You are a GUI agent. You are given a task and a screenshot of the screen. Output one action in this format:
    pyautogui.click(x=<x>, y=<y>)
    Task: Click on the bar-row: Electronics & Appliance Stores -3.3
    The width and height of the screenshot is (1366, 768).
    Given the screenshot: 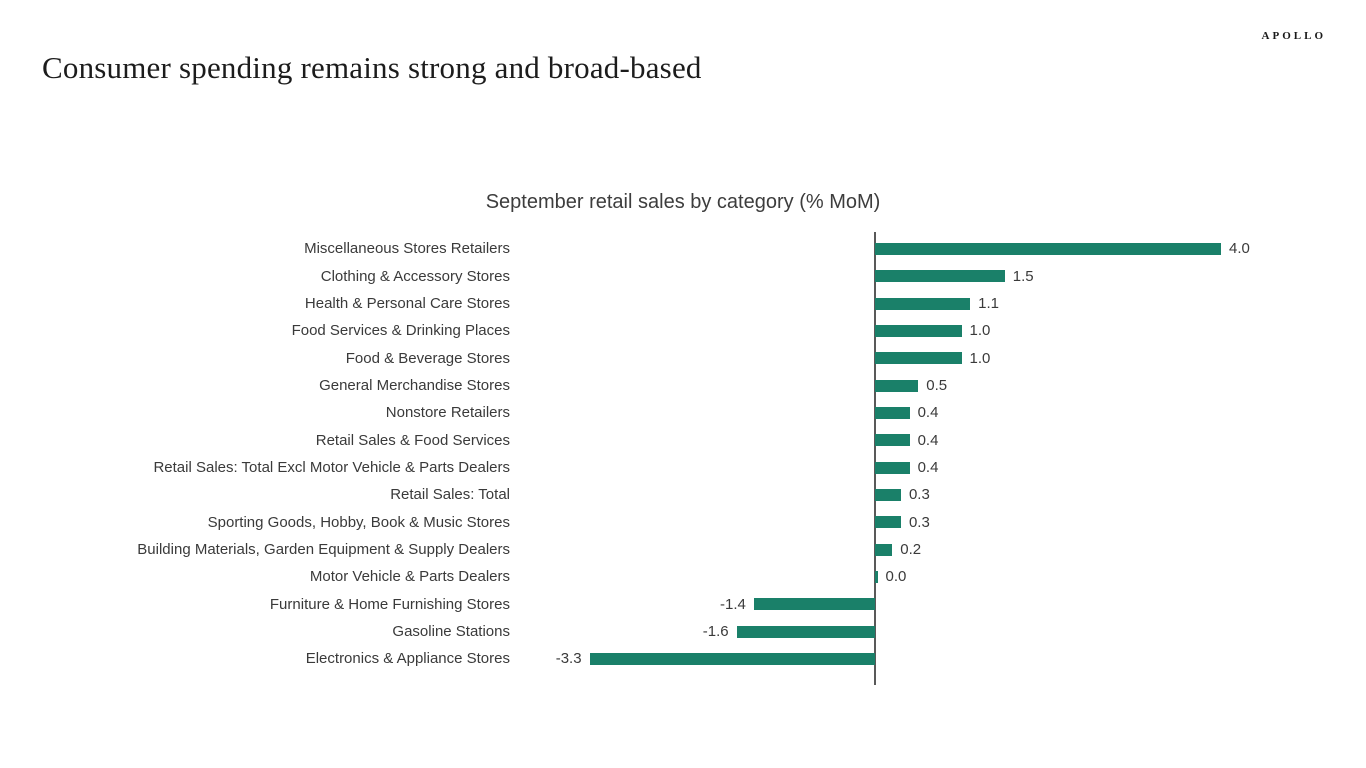 What is the action you would take?
    pyautogui.click(x=683, y=658)
    